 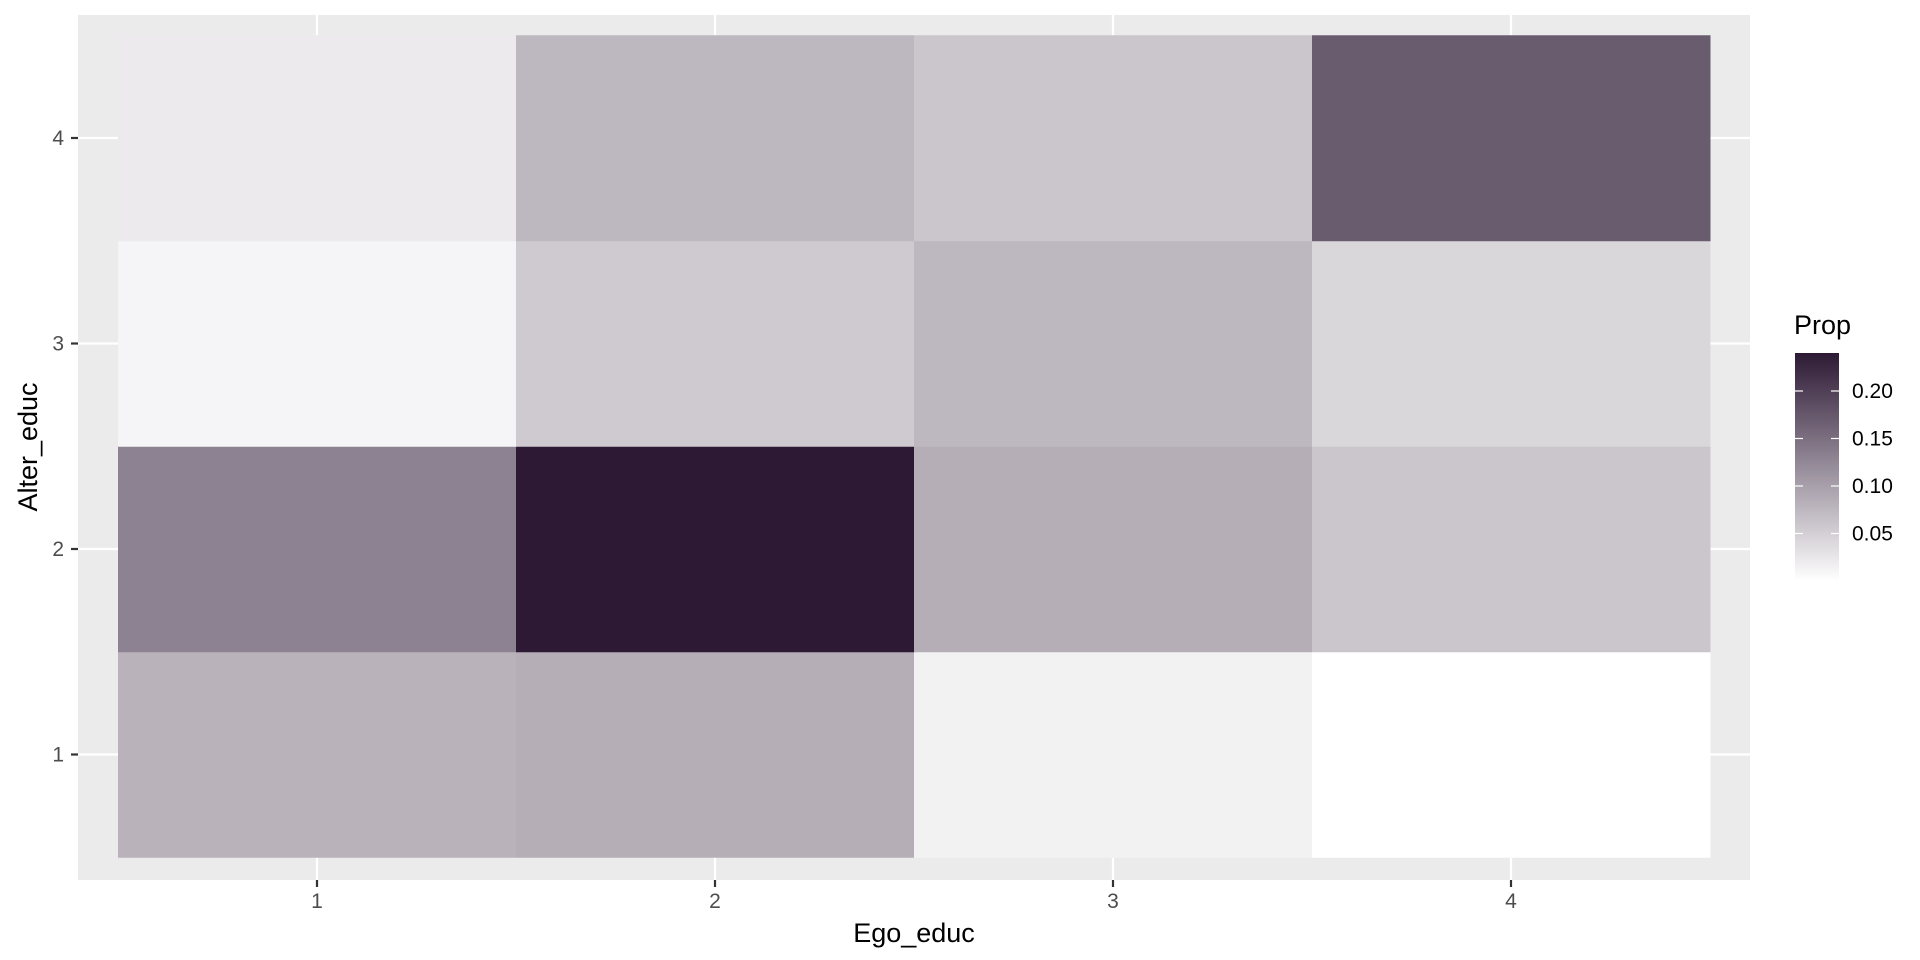 What do you see at coordinates (58, 138) in the screenshot?
I see `y-tick-label: 4` at bounding box center [58, 138].